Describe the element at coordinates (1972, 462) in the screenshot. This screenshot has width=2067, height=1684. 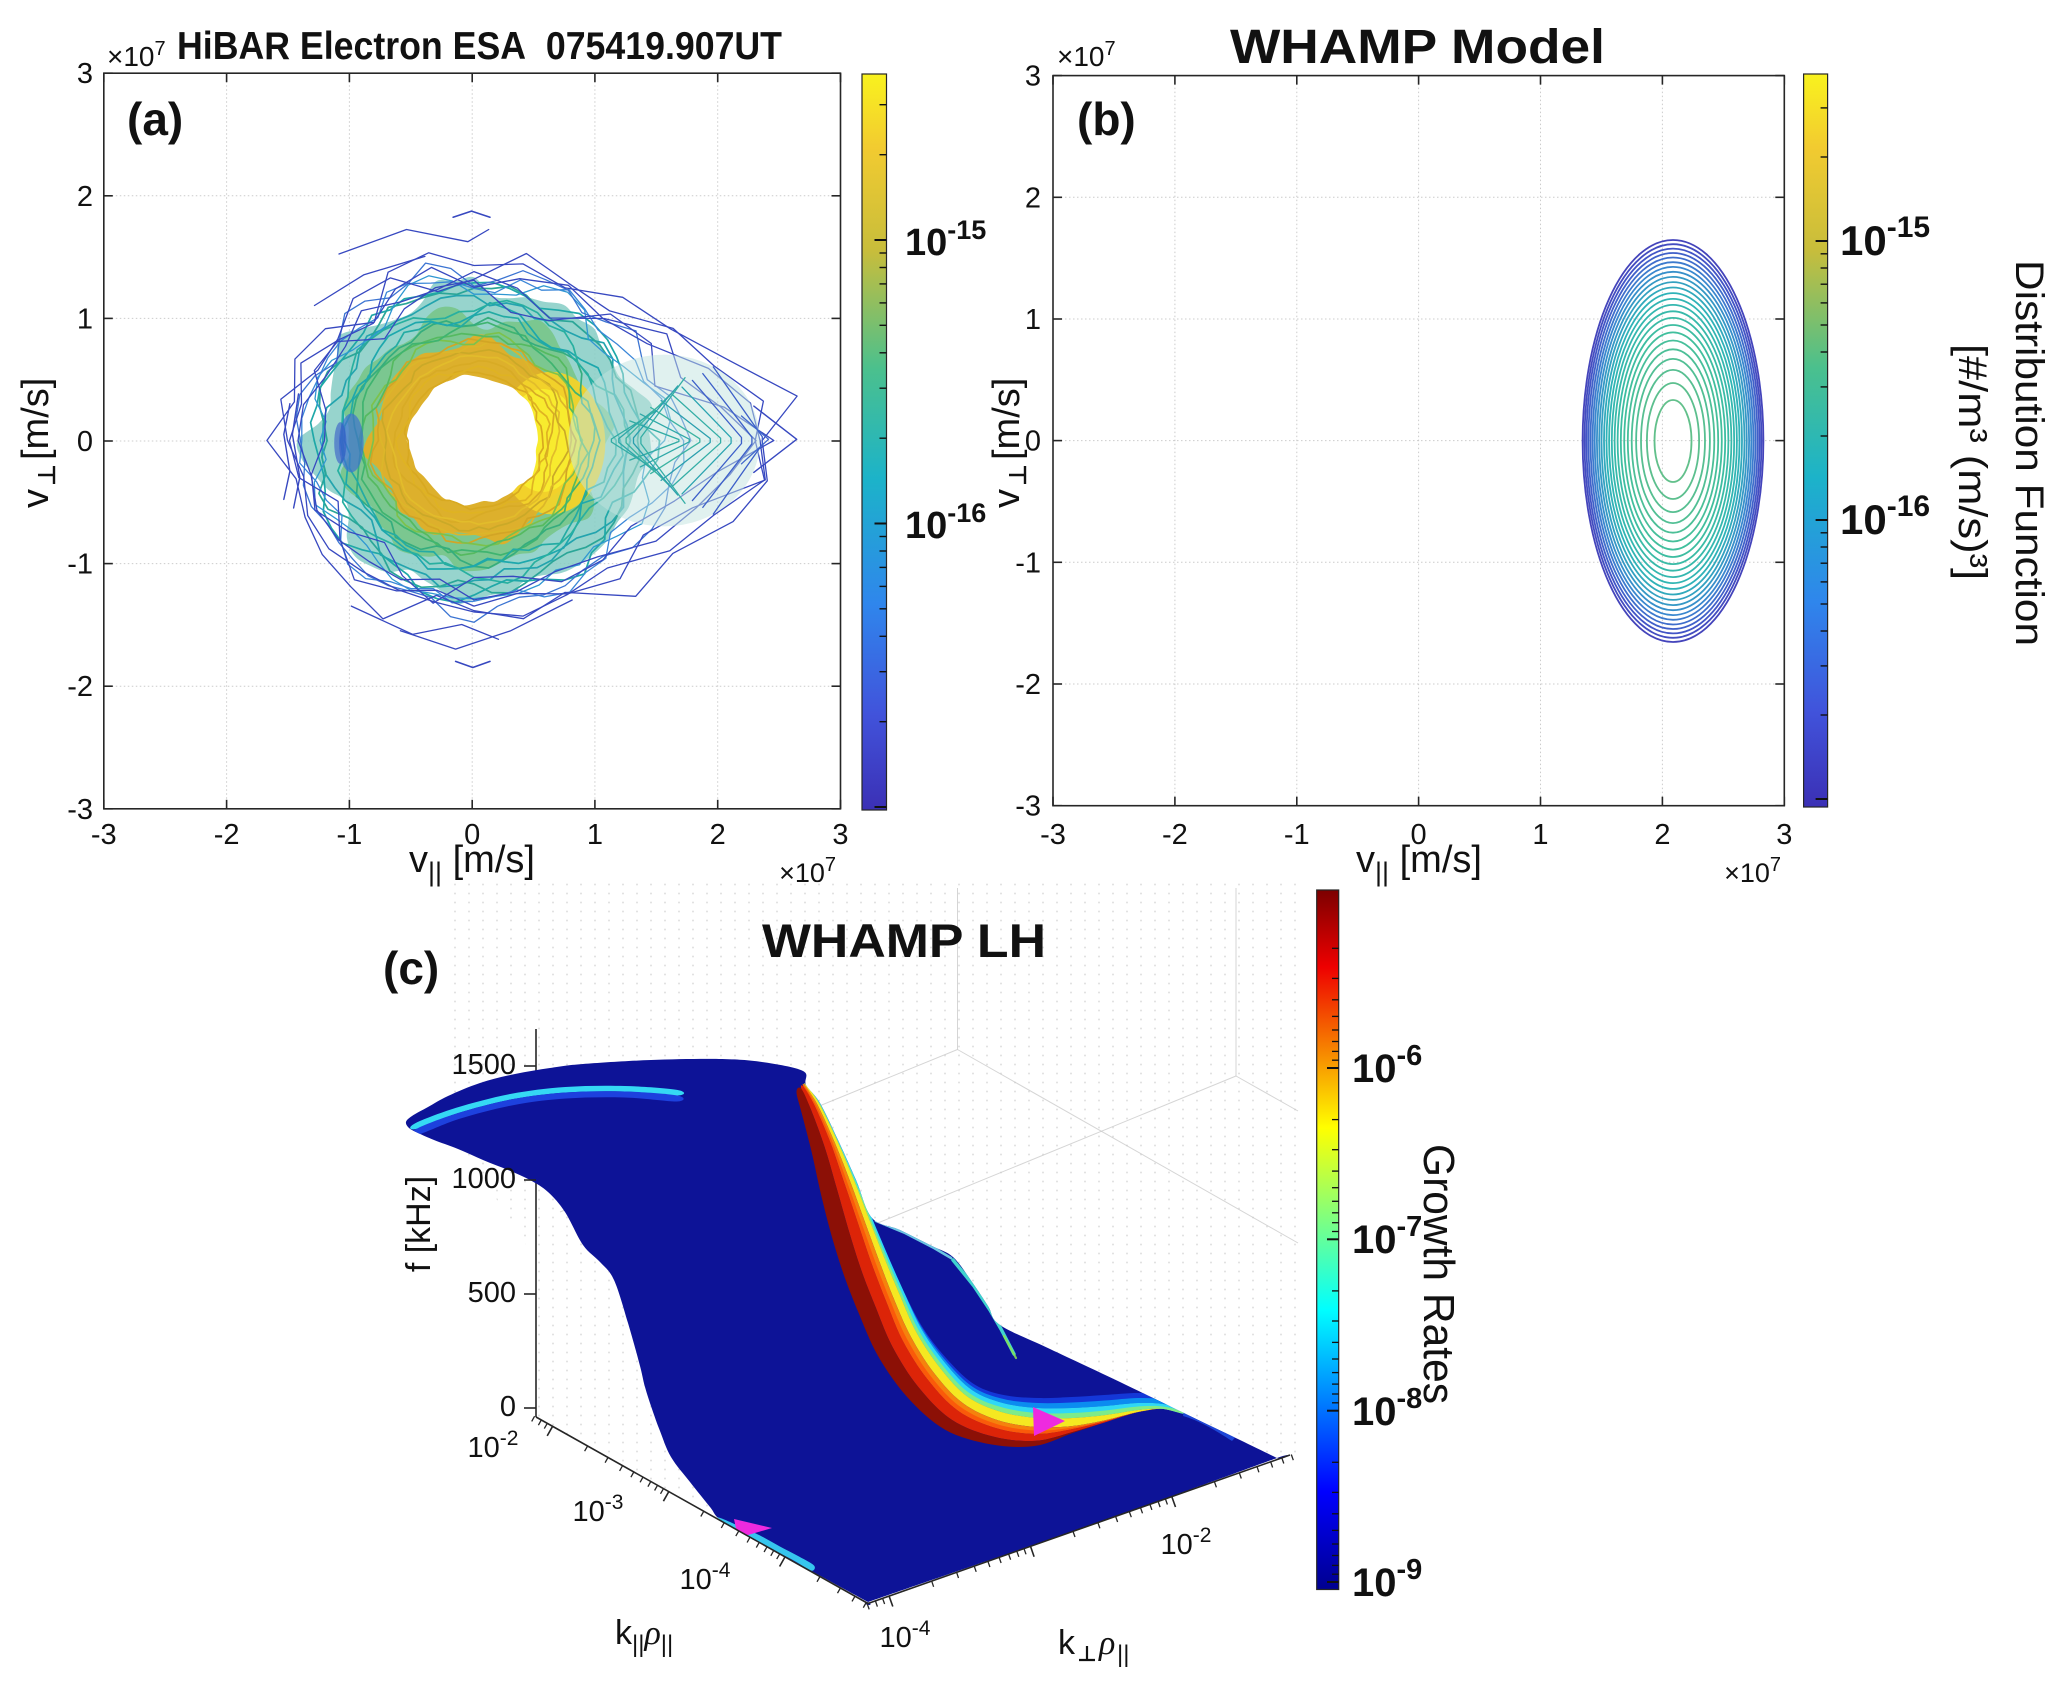
I see `svg-text: [#/m³ (m/s)³]` at that location.